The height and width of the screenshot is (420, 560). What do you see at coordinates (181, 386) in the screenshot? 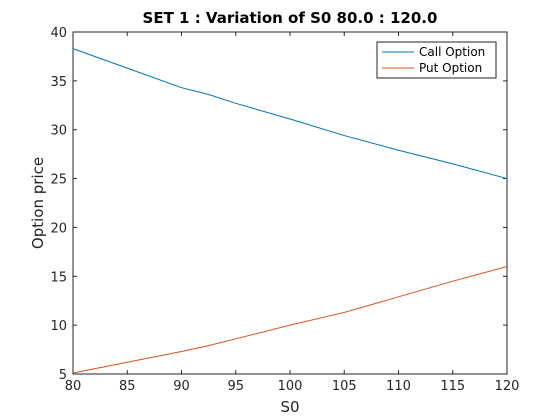
I see `x-tick-label: 90` at bounding box center [181, 386].